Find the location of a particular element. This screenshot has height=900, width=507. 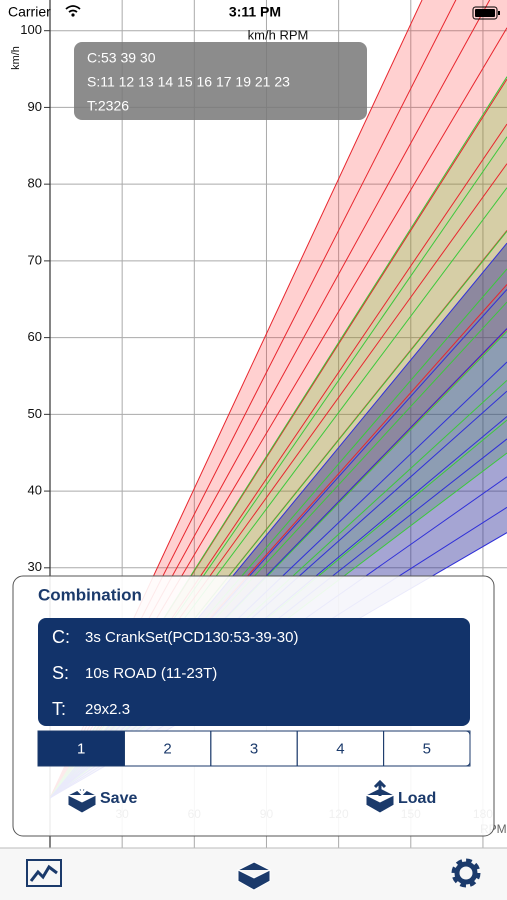

tab-chart-frame is located at coordinates (44, 873).